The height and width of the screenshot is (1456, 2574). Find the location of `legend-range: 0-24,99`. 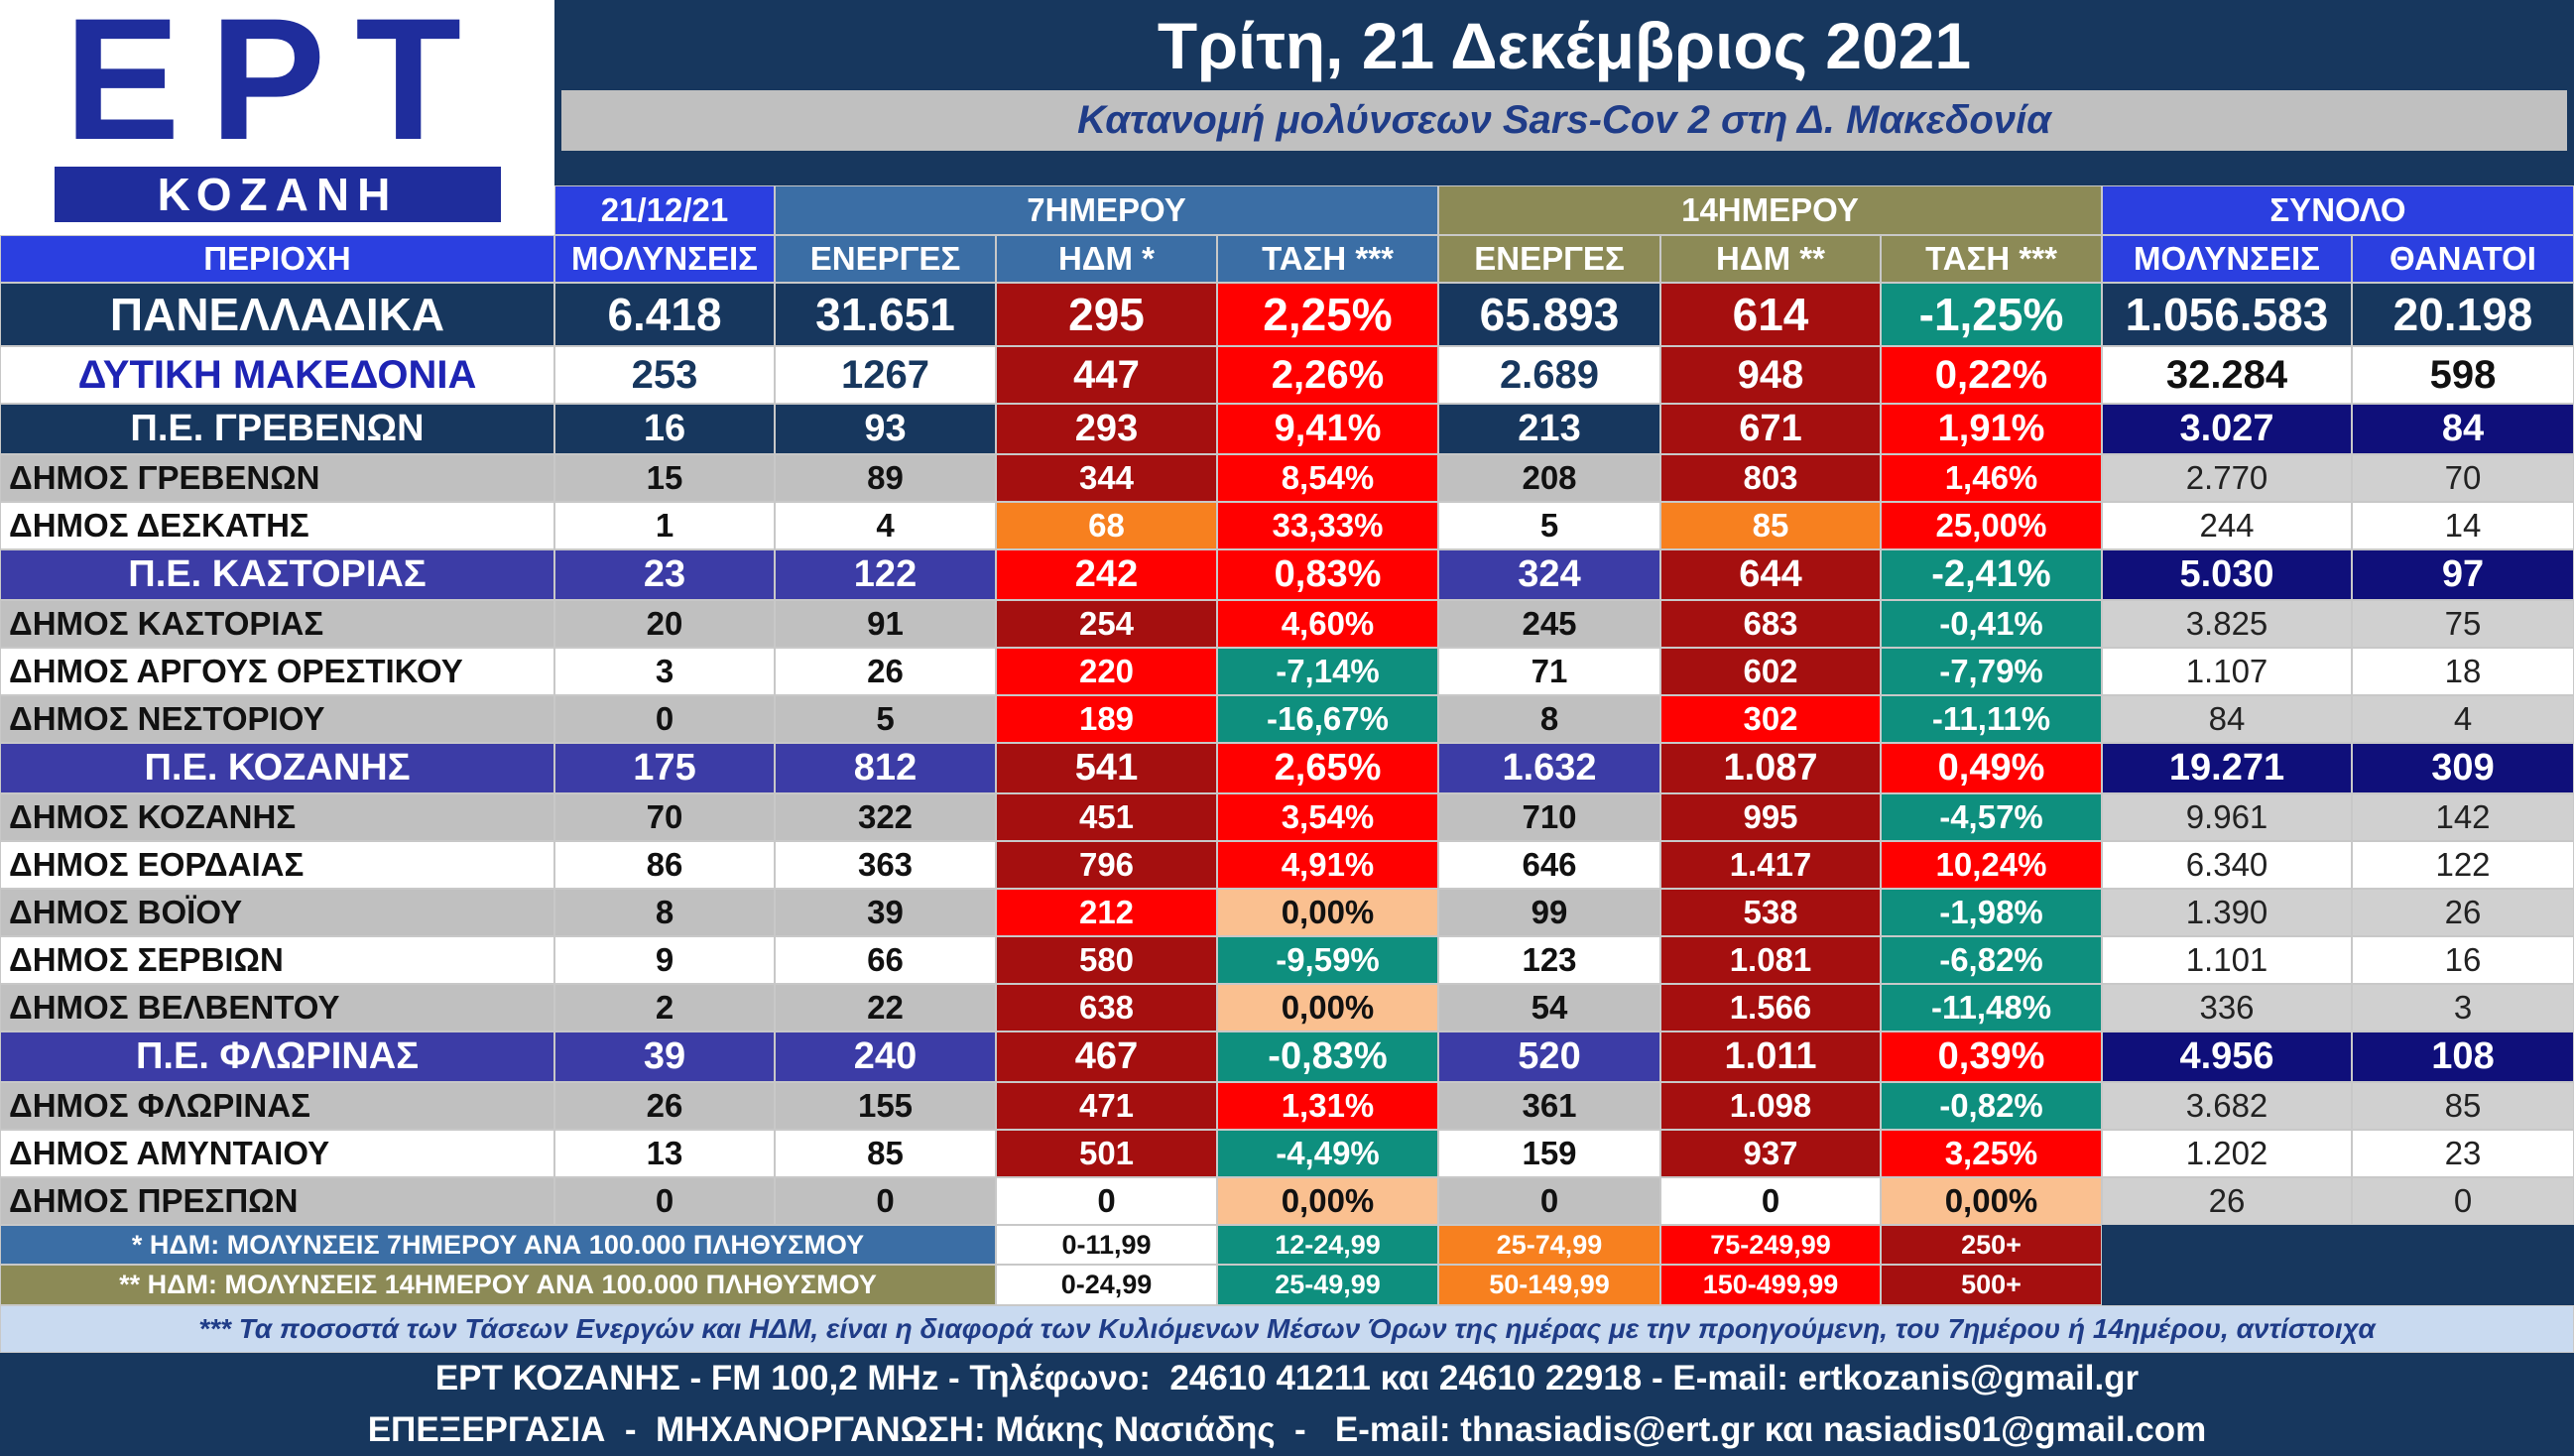

legend-range: 0-24,99 is located at coordinates (1106, 1285).